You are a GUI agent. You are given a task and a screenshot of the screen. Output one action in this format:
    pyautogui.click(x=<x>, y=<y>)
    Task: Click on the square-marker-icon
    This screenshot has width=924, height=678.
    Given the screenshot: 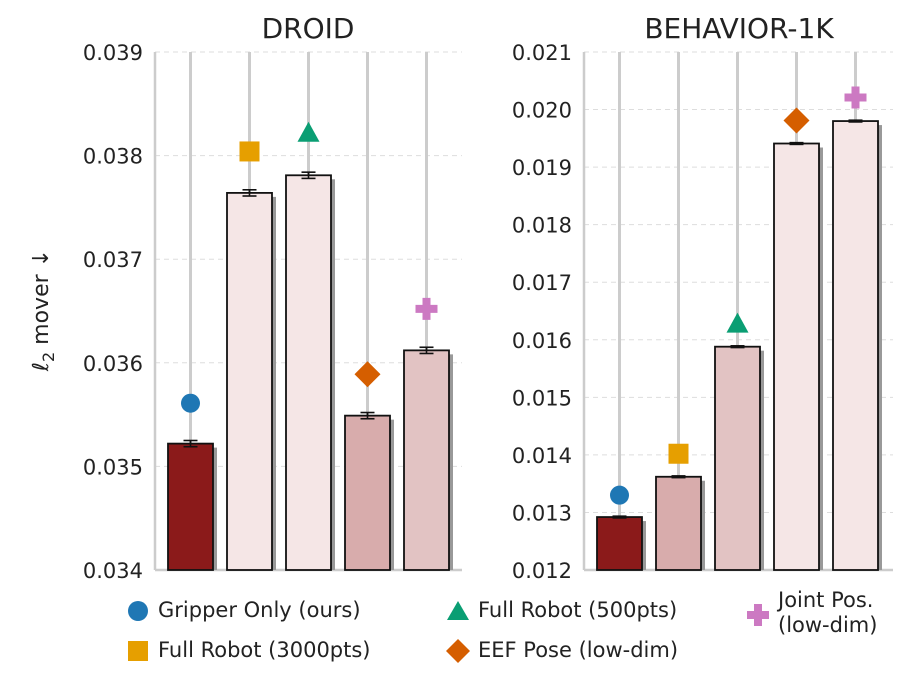 What is the action you would take?
    pyautogui.click(x=138, y=651)
    